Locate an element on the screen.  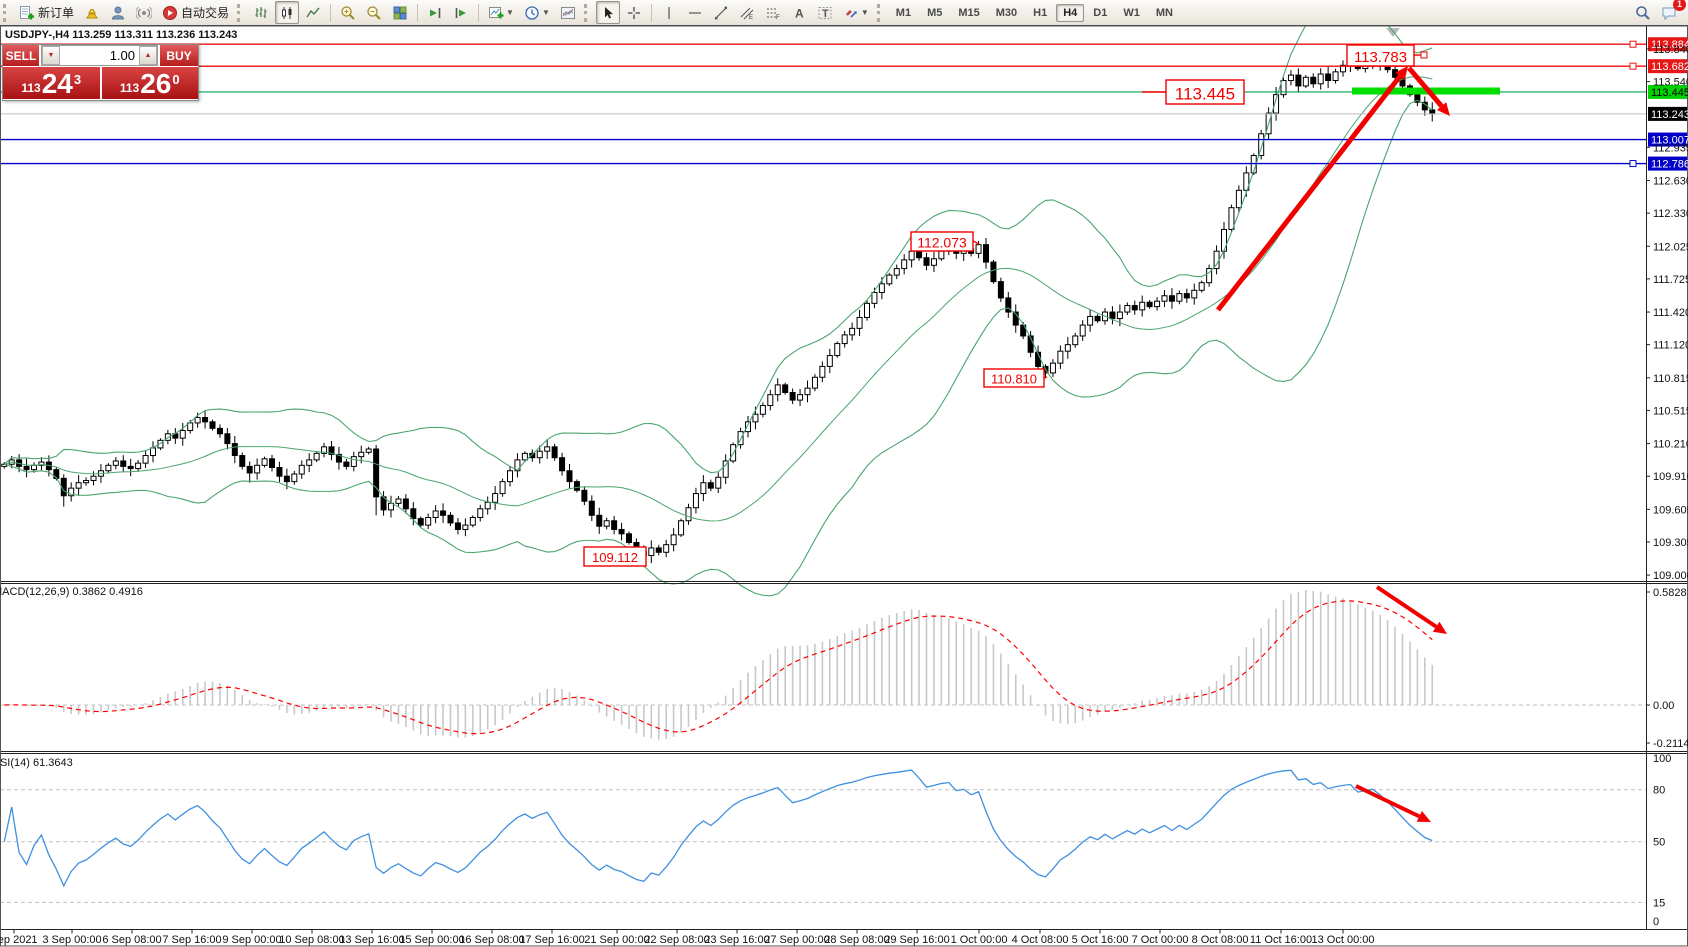
svg-text: 15 Sep 00:00 is located at coordinates (431, 940).